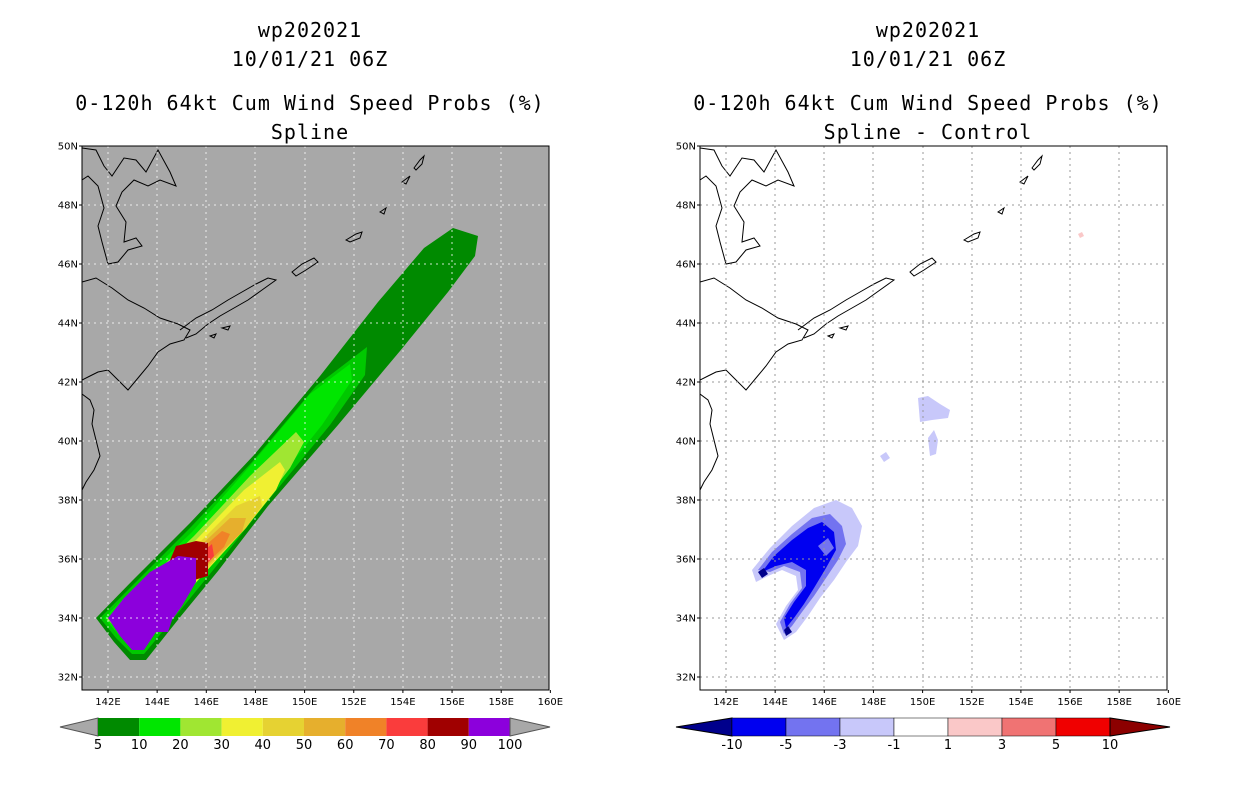  What do you see at coordinates (928, 59) in the screenshot?
I see `right-datetime: 10/01/21 06Z` at bounding box center [928, 59].